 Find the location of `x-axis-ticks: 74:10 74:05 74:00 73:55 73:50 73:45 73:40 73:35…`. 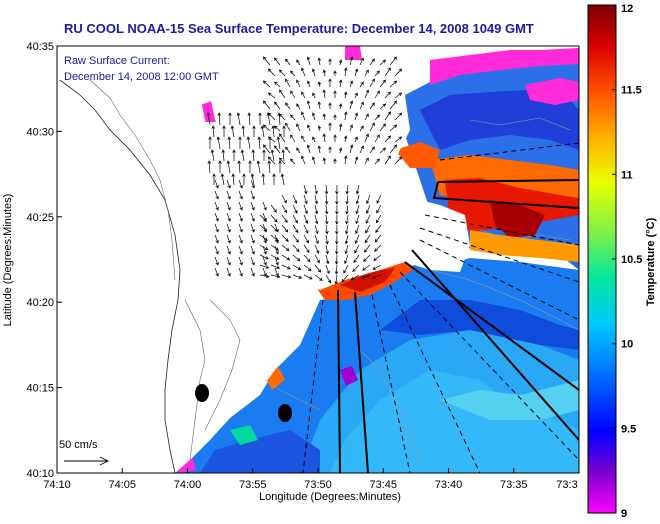

x-axis-ticks: 74:10 74:05 74:00 73:55 73:50 73:45 73:40 73:35… is located at coordinates (311, 479).